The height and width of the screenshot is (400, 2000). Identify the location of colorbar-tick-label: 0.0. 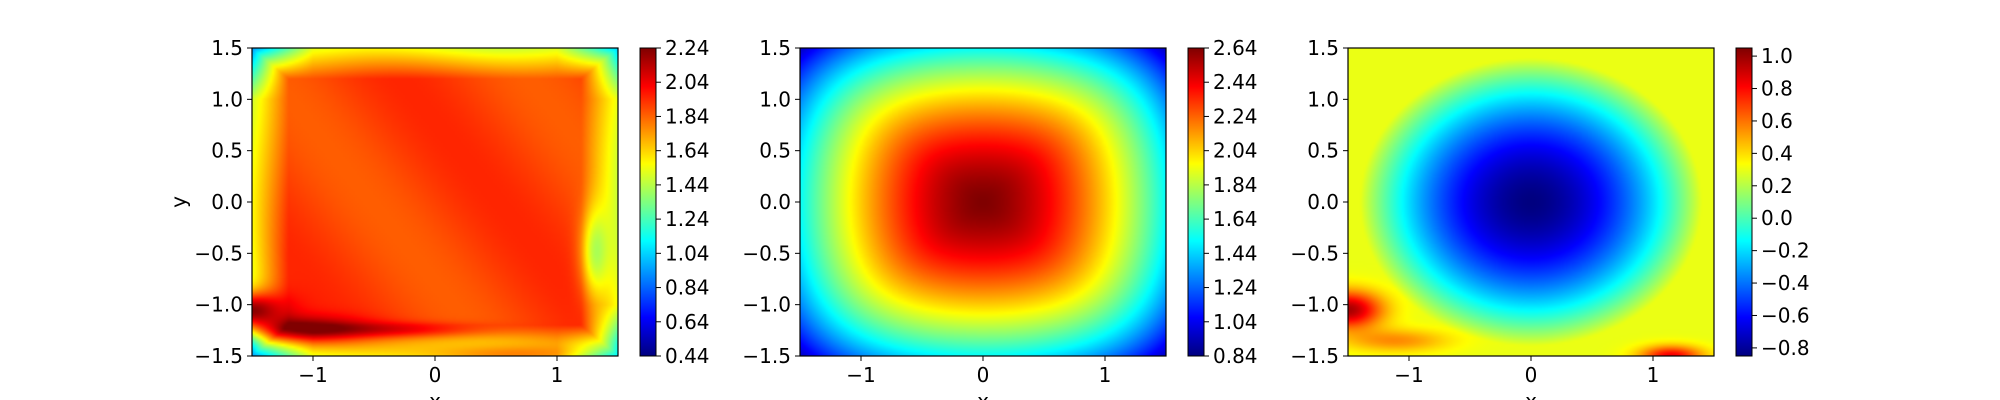
(1777, 218).